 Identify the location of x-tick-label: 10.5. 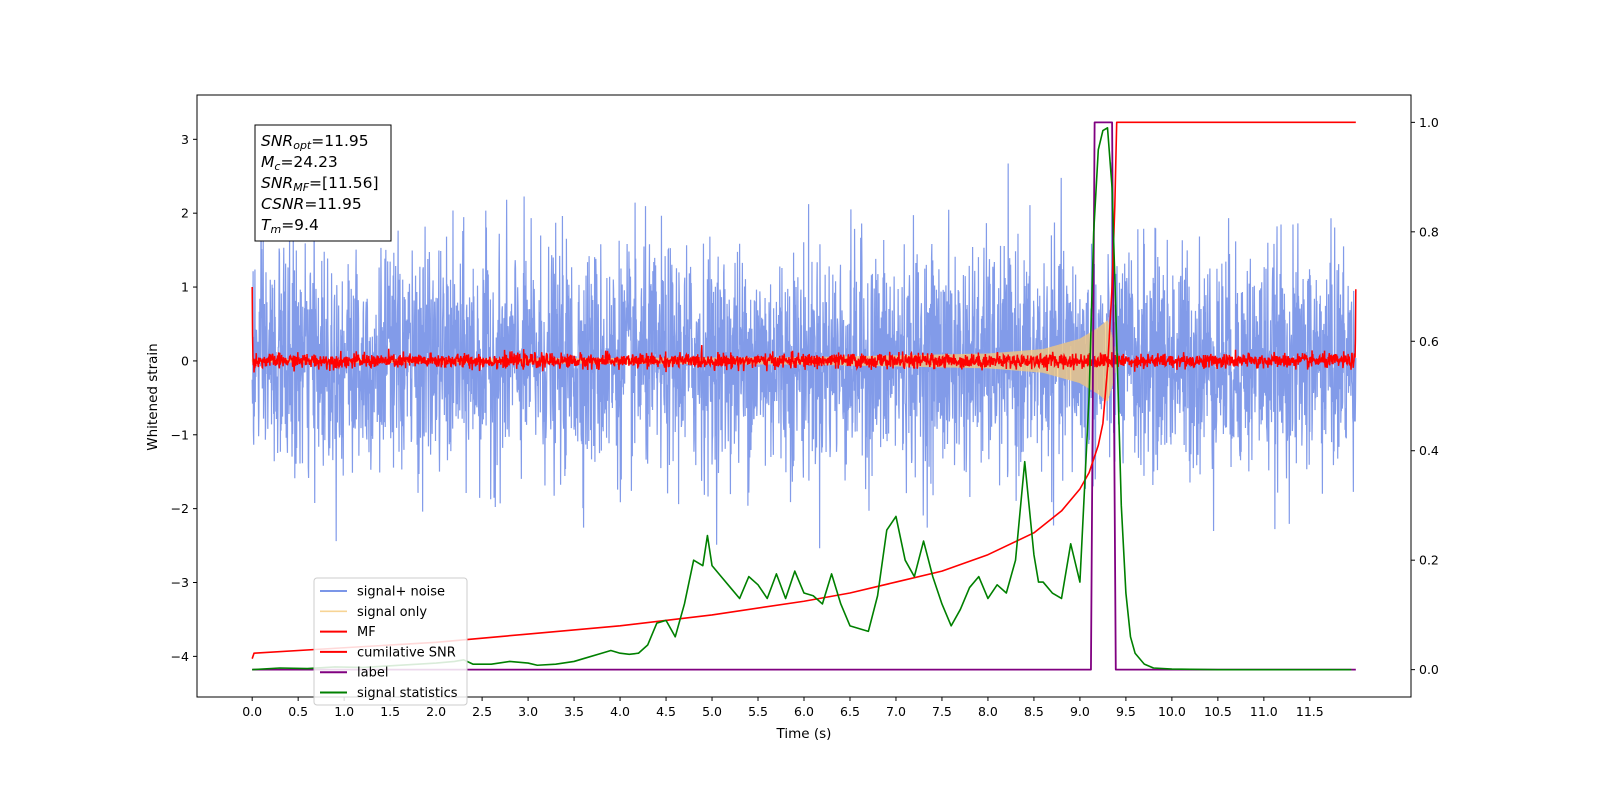
(1218, 711).